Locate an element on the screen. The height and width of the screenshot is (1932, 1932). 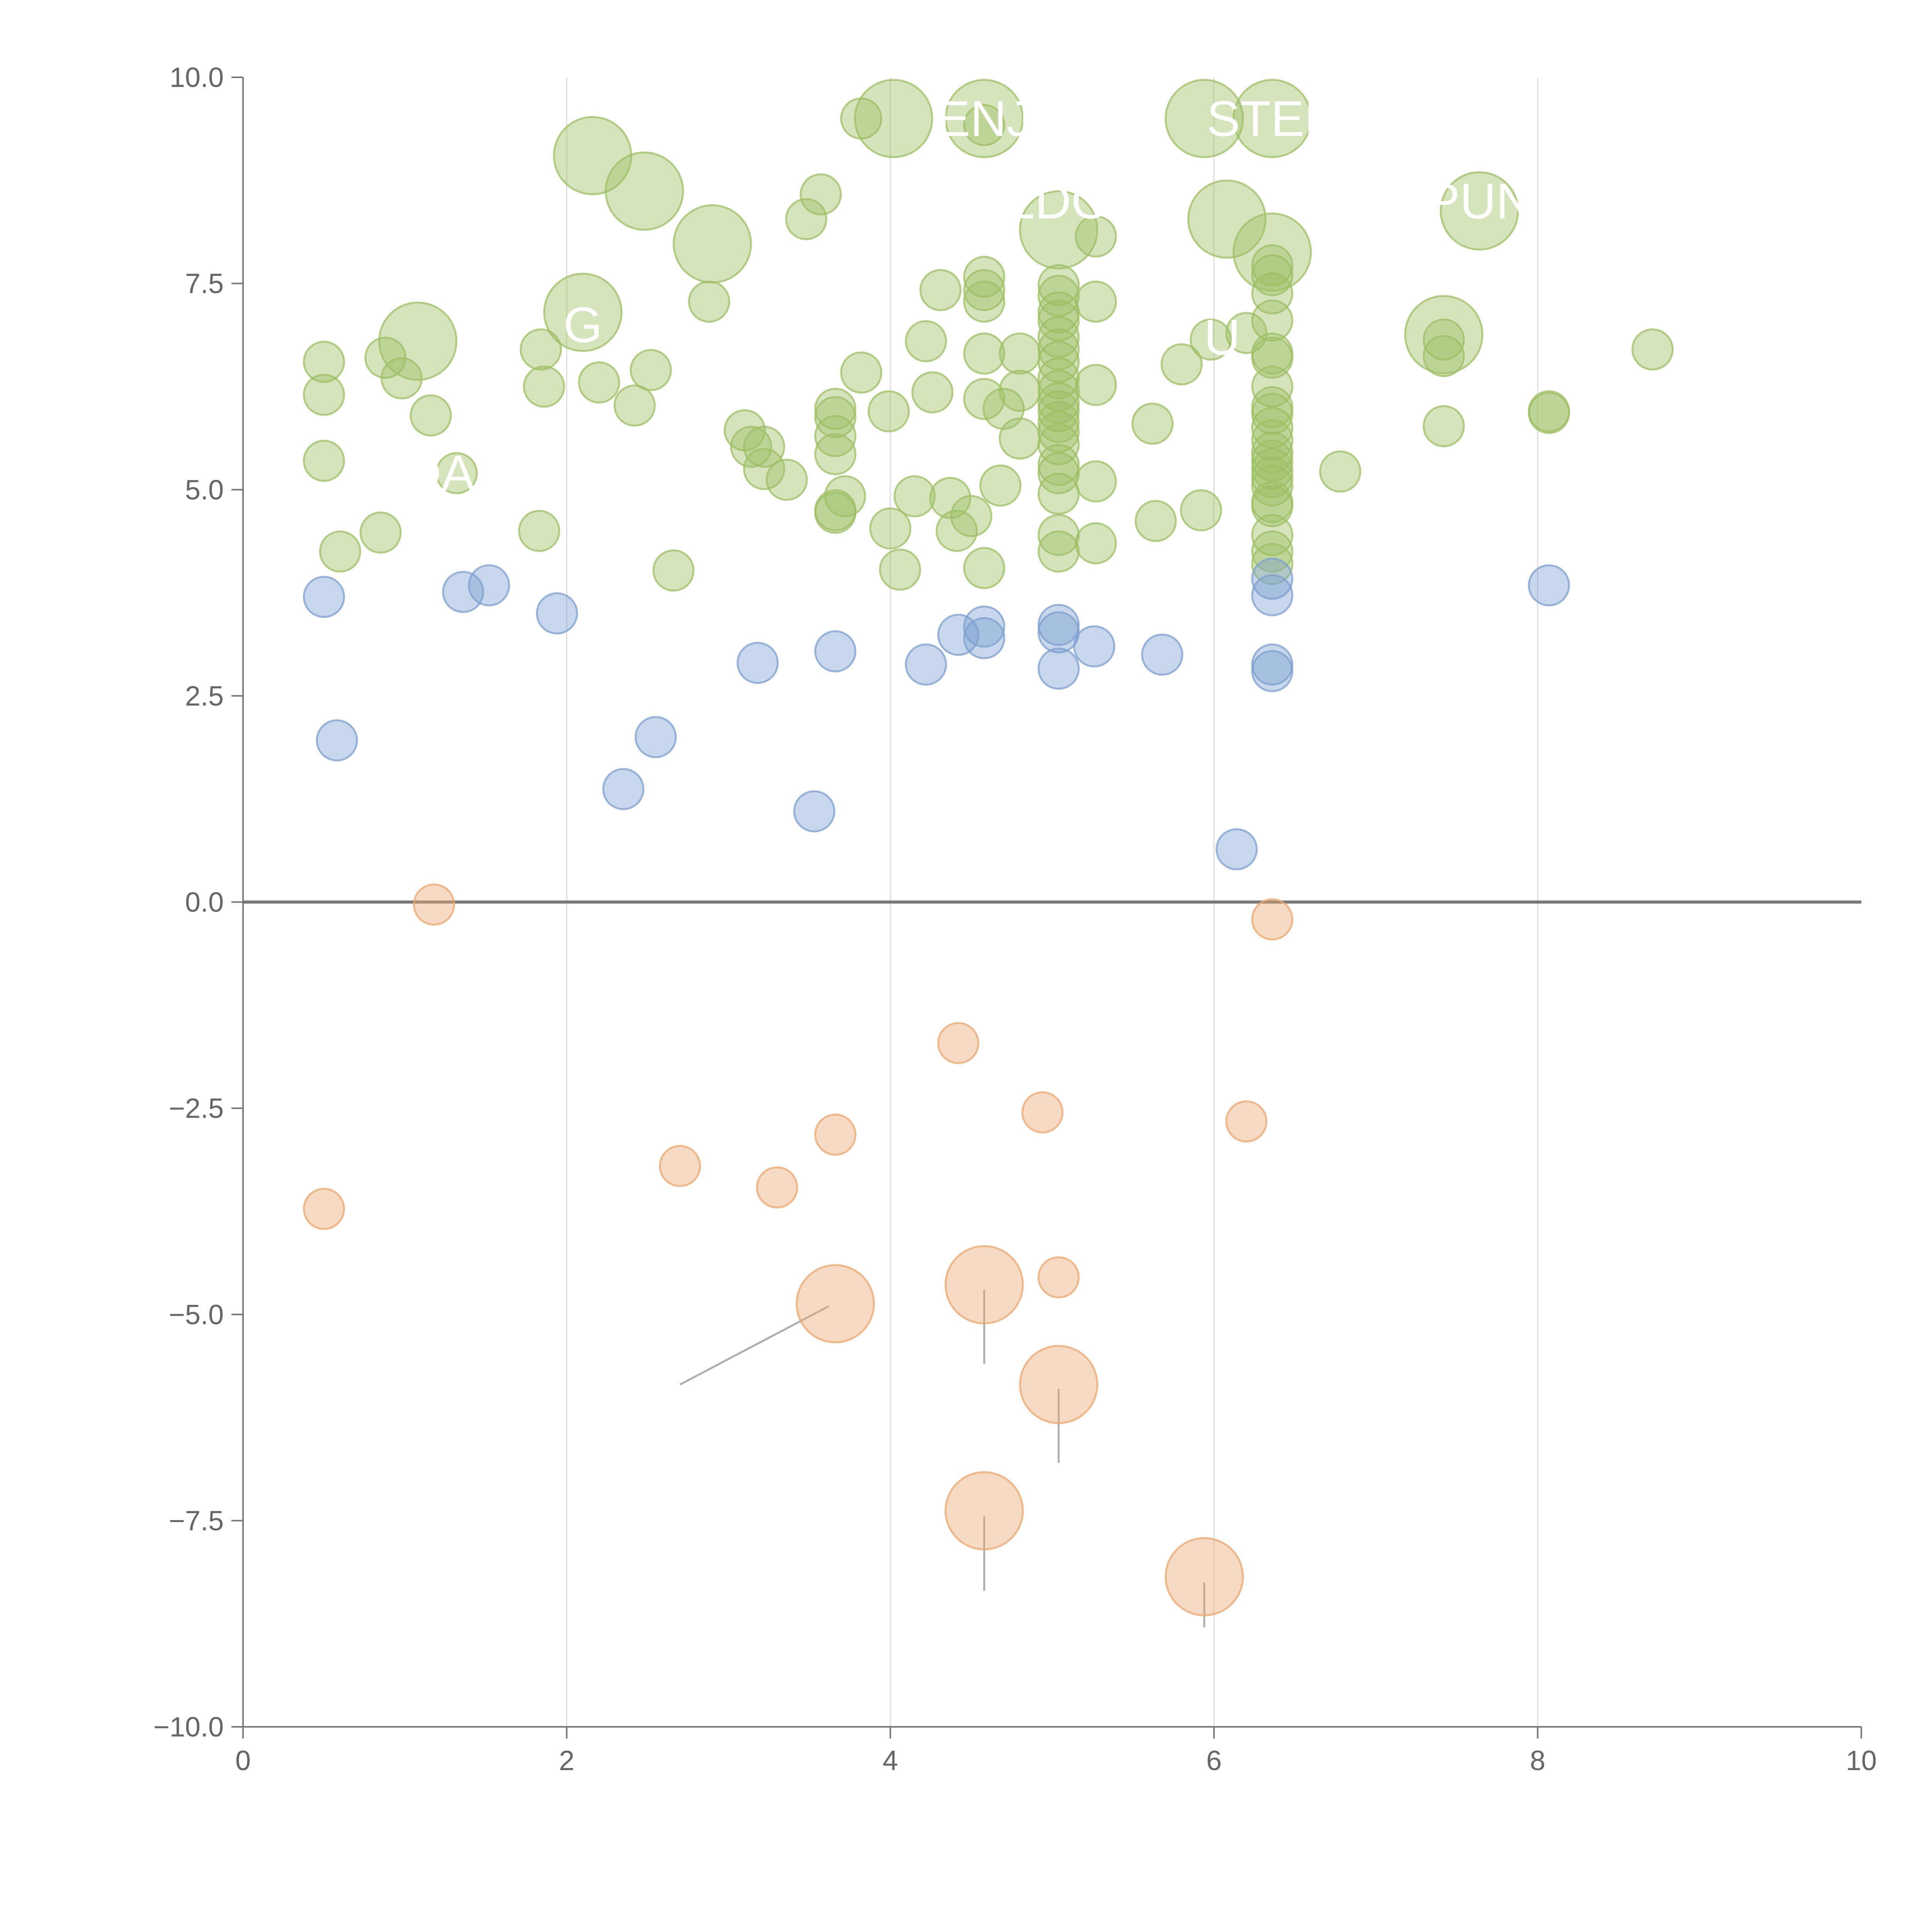
x-tick-label: 4 is located at coordinates (891, 1760).